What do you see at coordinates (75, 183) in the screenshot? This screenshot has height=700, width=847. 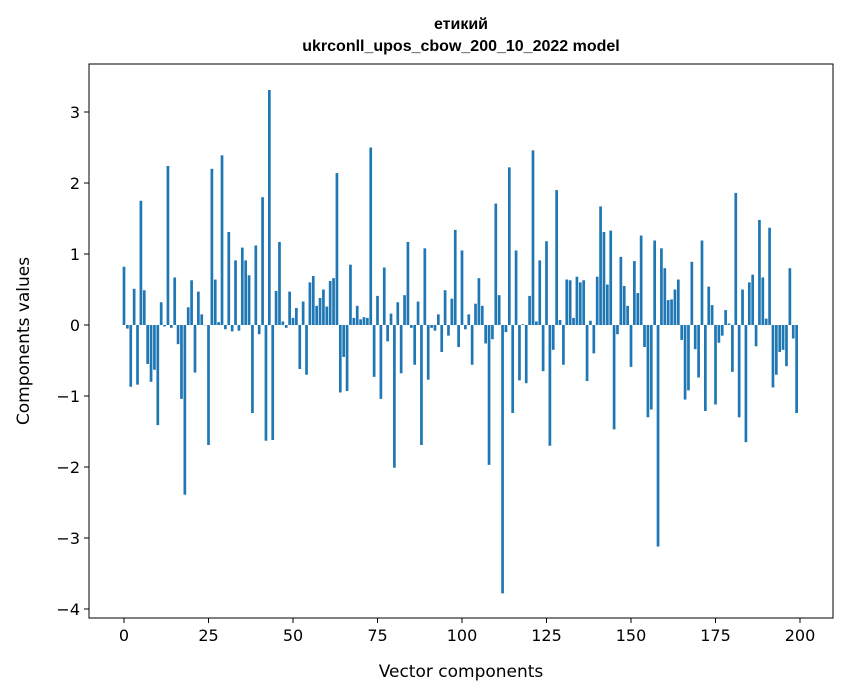 I see `y-tick-label: 2` at bounding box center [75, 183].